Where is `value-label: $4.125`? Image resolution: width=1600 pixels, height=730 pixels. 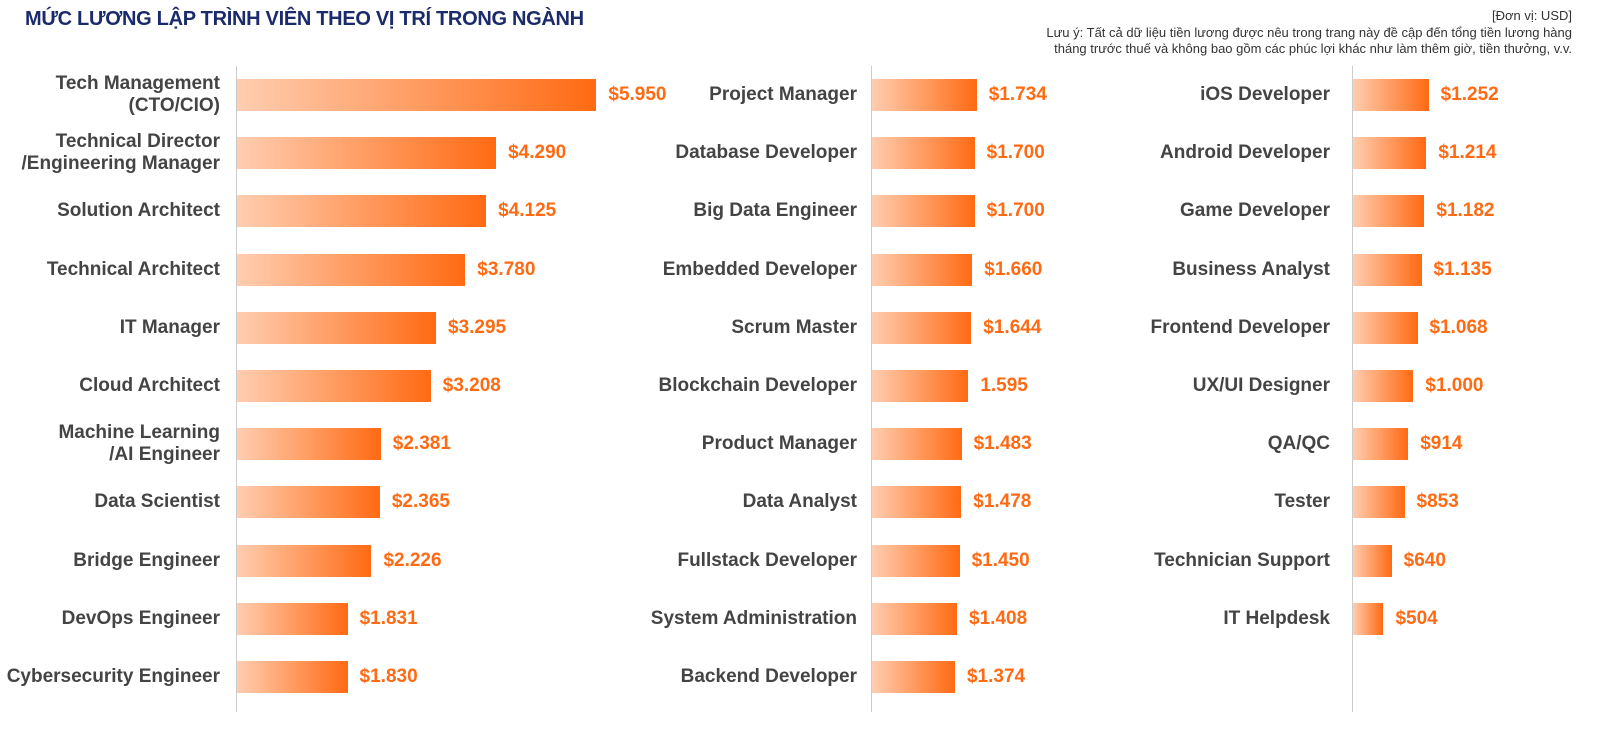 value-label: $4.125 is located at coordinates (527, 211).